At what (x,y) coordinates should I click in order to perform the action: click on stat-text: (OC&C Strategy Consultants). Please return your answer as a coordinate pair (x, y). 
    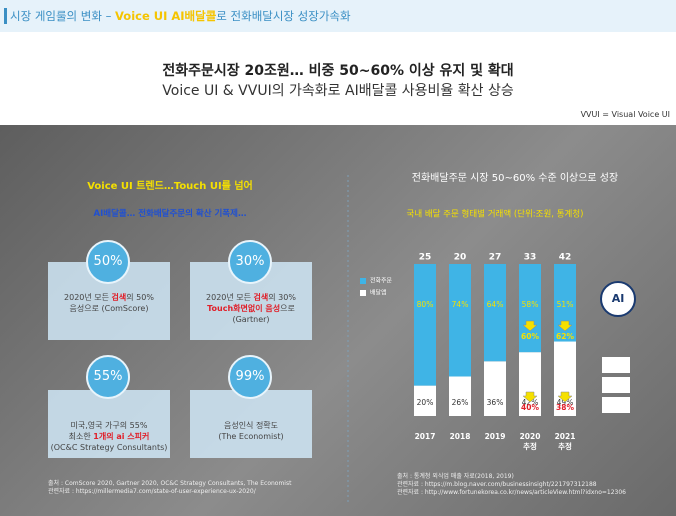
    Looking at the image, I should click on (109, 447).